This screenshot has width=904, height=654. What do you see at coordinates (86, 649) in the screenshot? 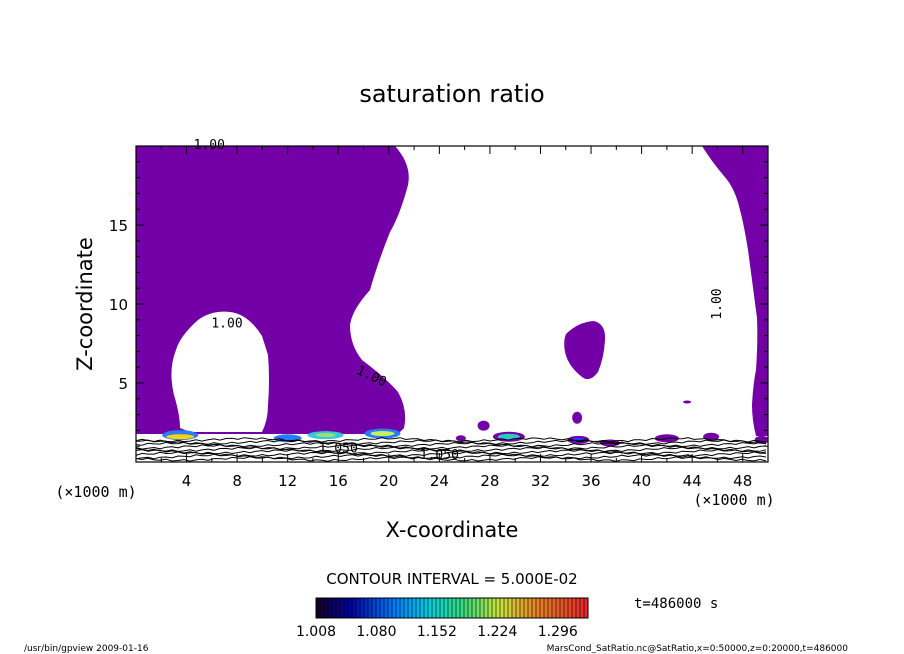
I see `footer-left: /usr/bin/gpview 2009-01-16` at bounding box center [86, 649].